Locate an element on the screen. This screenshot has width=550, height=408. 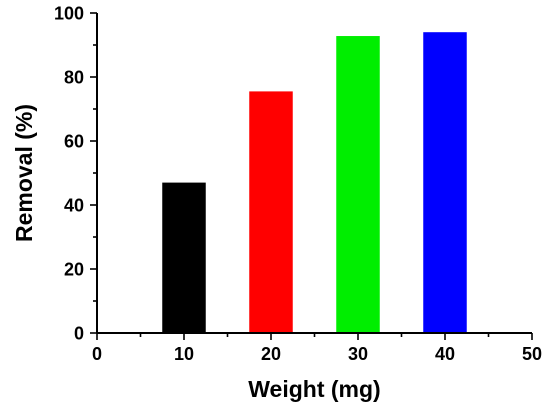
x-tick-label-0: 0 is located at coordinates (97, 354).